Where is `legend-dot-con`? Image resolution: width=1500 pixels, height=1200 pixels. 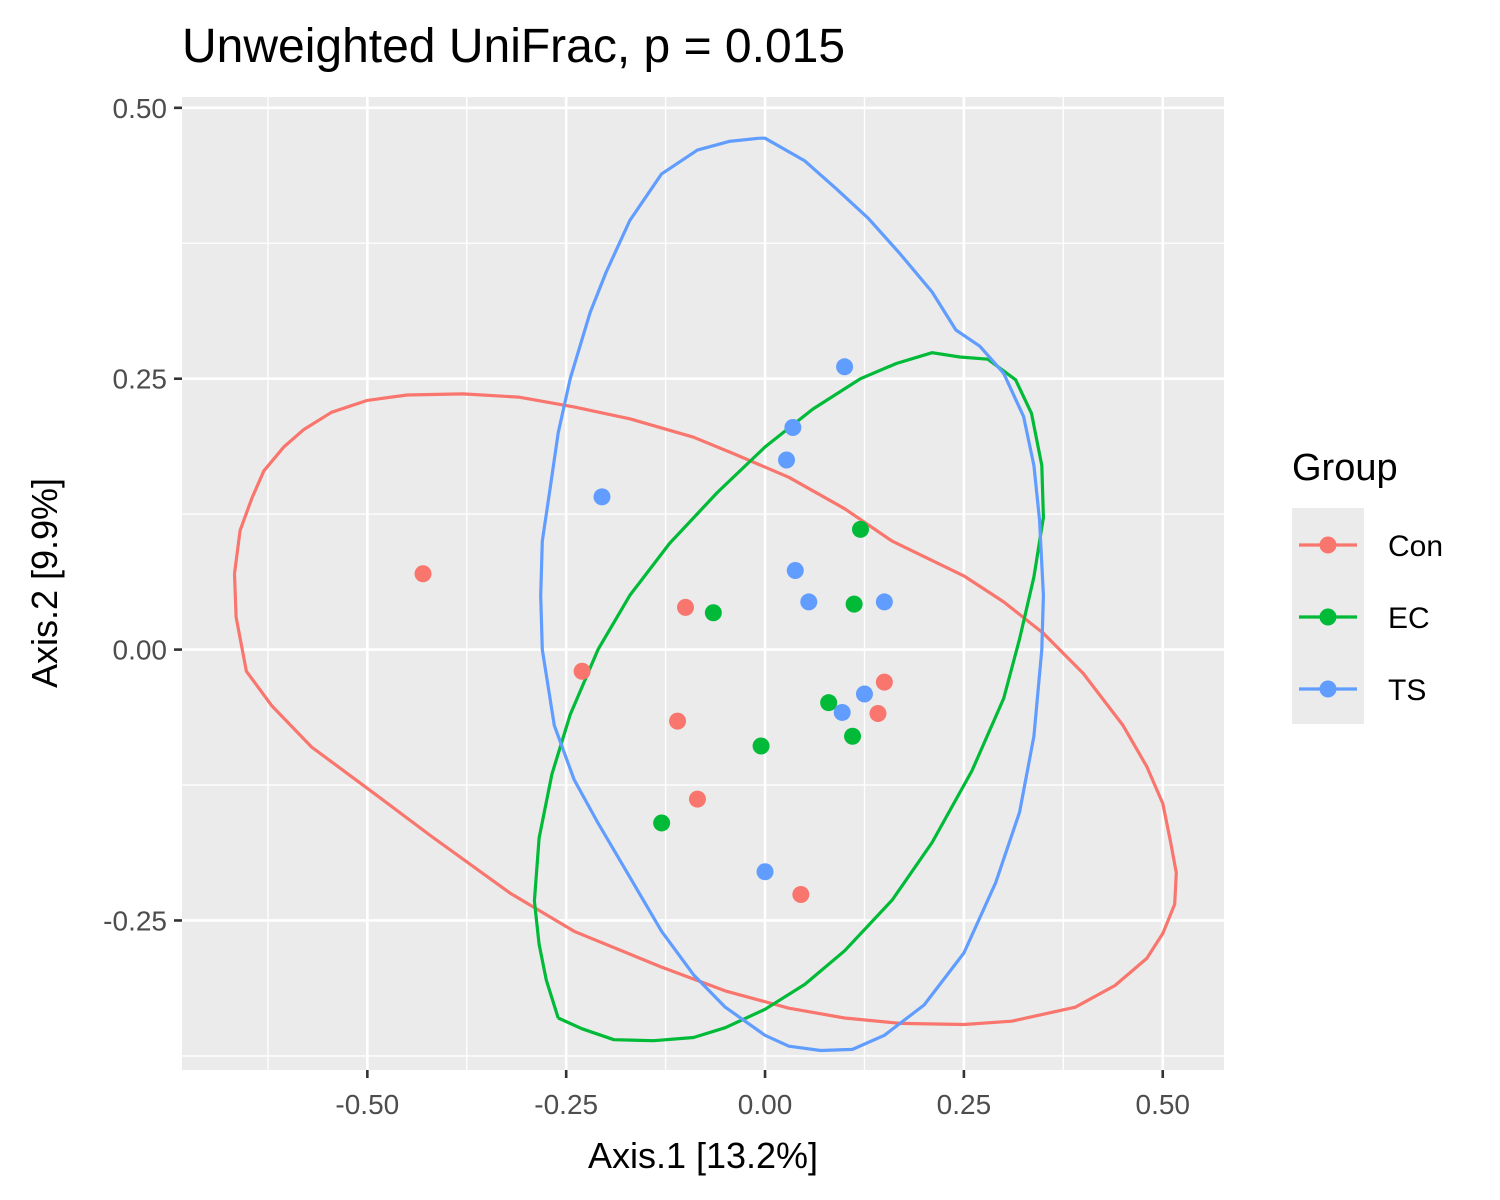
legend-dot-con is located at coordinates (1328, 545).